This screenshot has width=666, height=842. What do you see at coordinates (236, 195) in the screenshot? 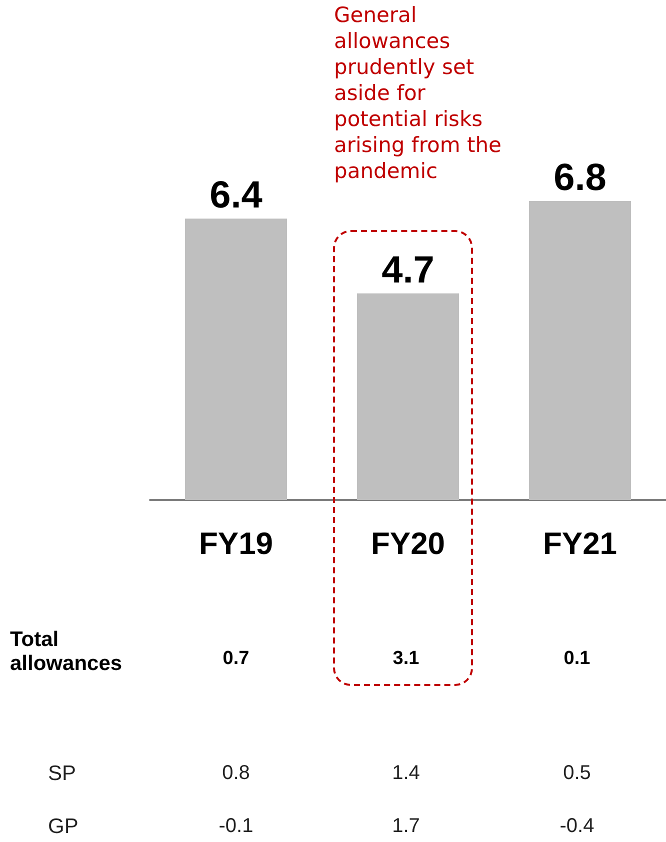
I see `data-label: 6.4` at bounding box center [236, 195].